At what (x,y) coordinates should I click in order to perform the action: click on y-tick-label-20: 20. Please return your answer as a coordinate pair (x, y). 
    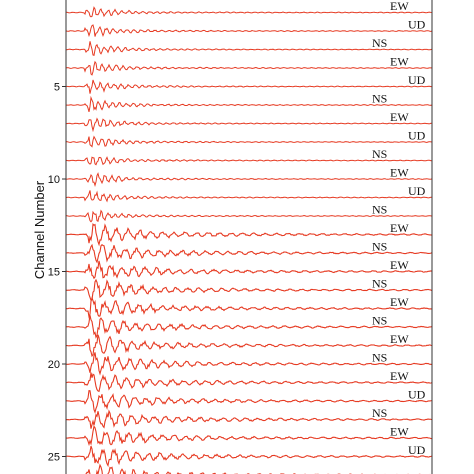
    Looking at the image, I should click on (54, 365).